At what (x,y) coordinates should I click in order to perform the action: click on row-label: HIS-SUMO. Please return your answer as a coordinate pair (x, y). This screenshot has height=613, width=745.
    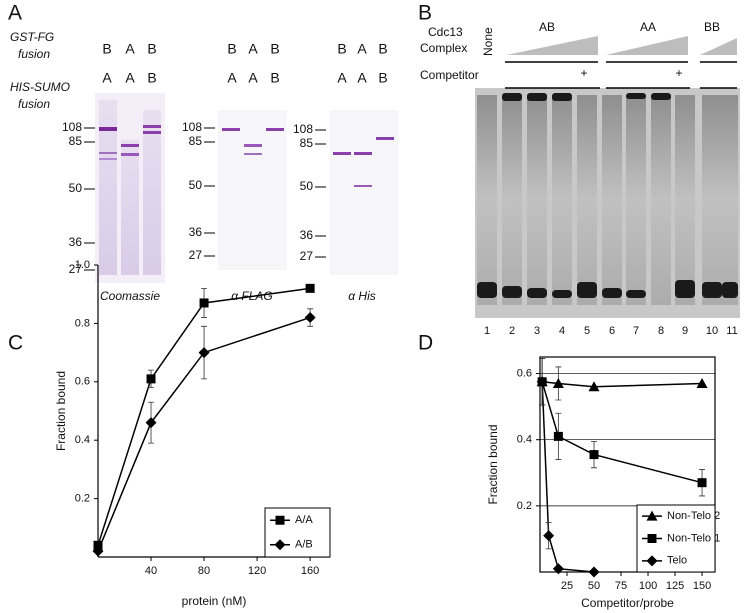
    Looking at the image, I should click on (40, 87).